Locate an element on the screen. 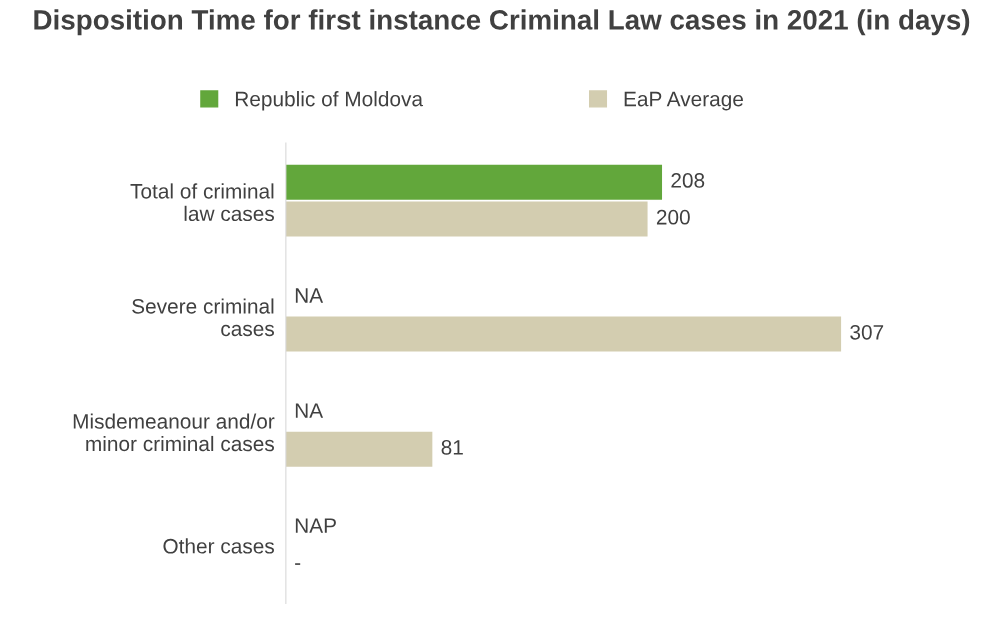 Image resolution: width=1003 pixels, height=622 pixels. chart-title: Disposition Time for first instance Criminal Law cases in 2021 (in days) is located at coordinates (502, 22).